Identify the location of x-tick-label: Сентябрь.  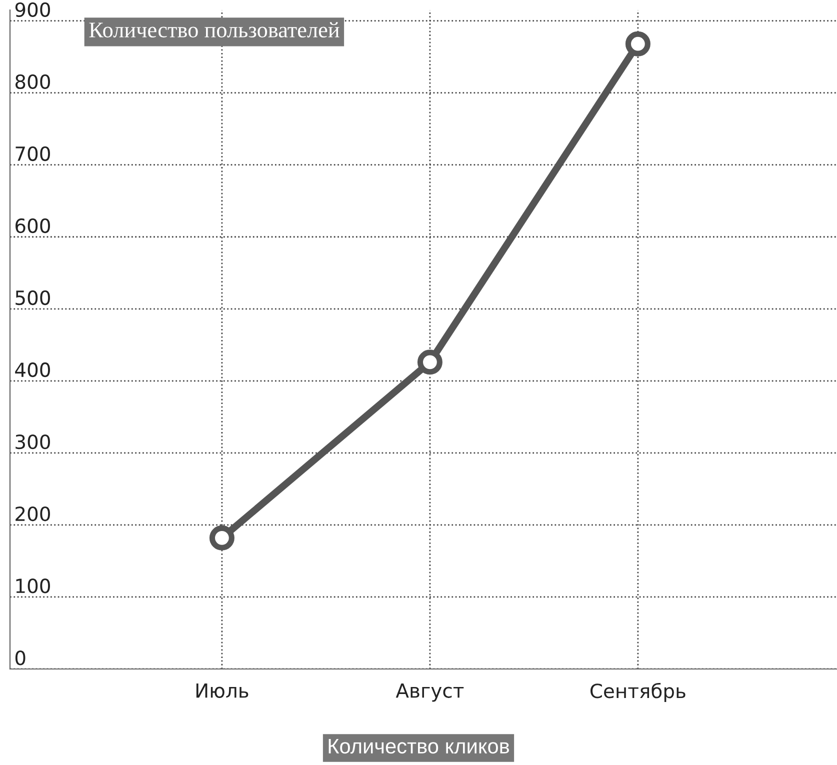
(638, 692).